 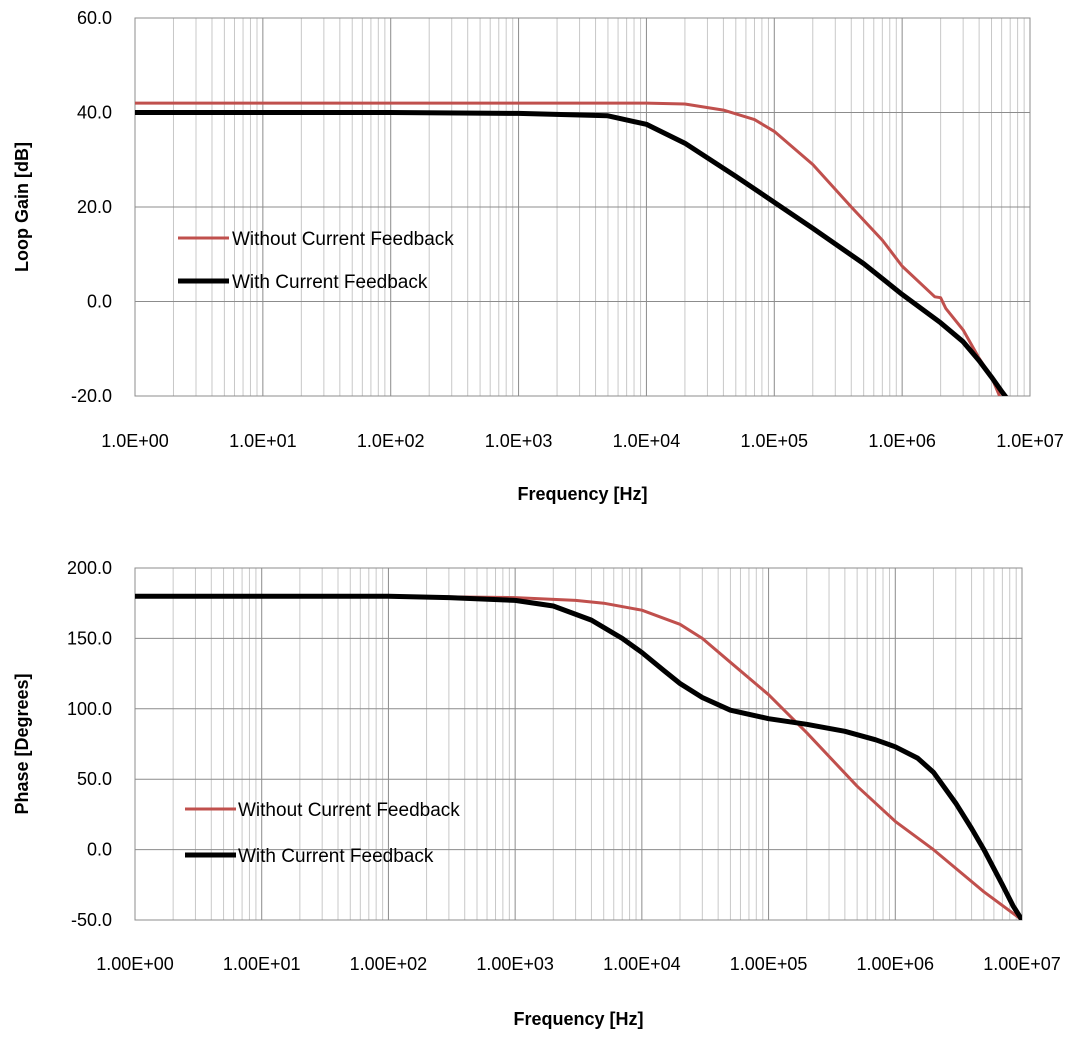 What do you see at coordinates (389, 964) in the screenshot?
I see `x-tick-label: 1.00E+02` at bounding box center [389, 964].